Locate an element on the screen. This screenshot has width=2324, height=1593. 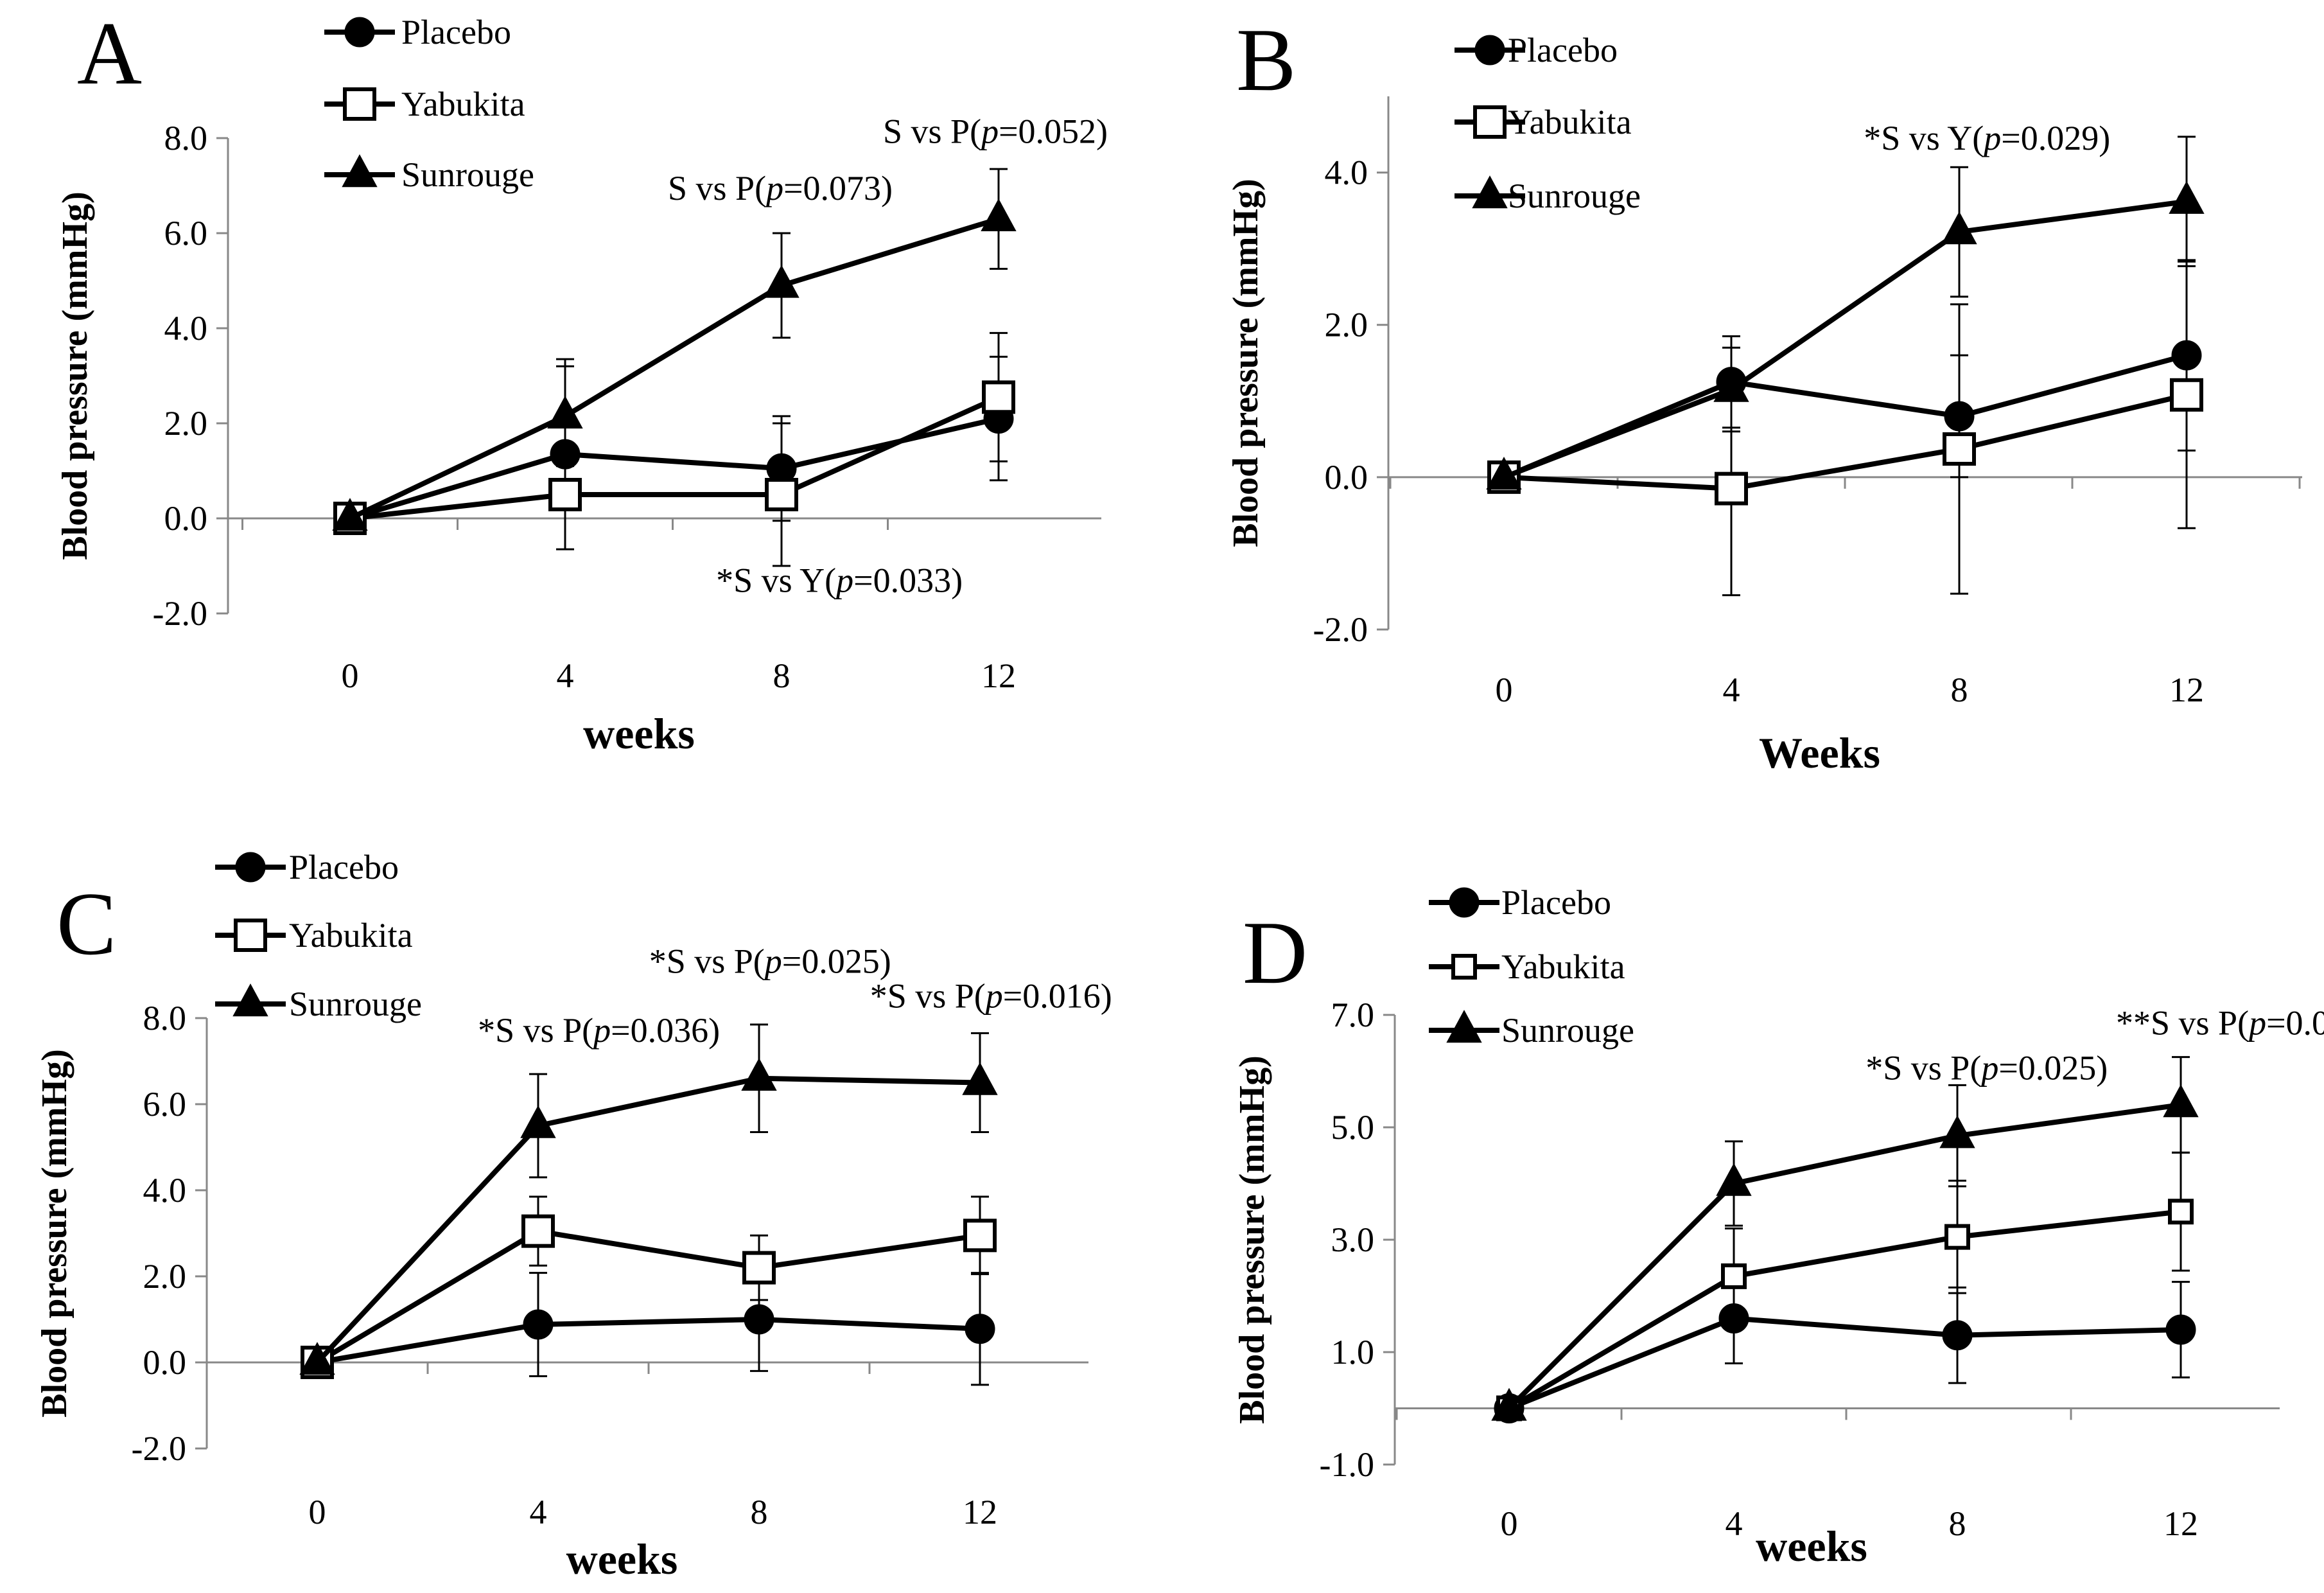
annotation: *S vs P(p=0.025) is located at coordinates (1986, 1068).